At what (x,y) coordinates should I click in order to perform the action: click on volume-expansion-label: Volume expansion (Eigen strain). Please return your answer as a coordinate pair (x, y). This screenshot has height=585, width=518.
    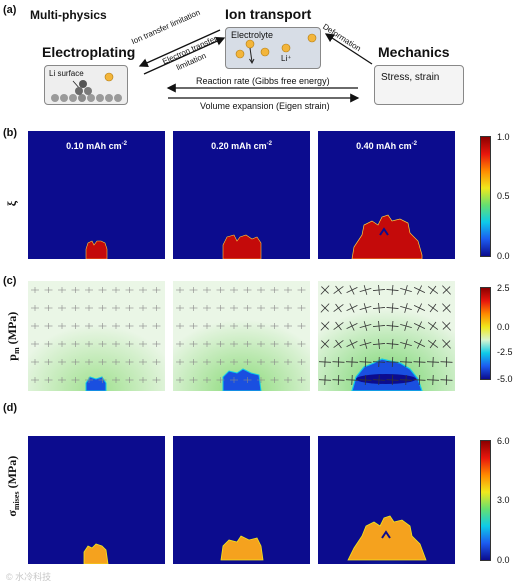
    Looking at the image, I should click on (265, 106).